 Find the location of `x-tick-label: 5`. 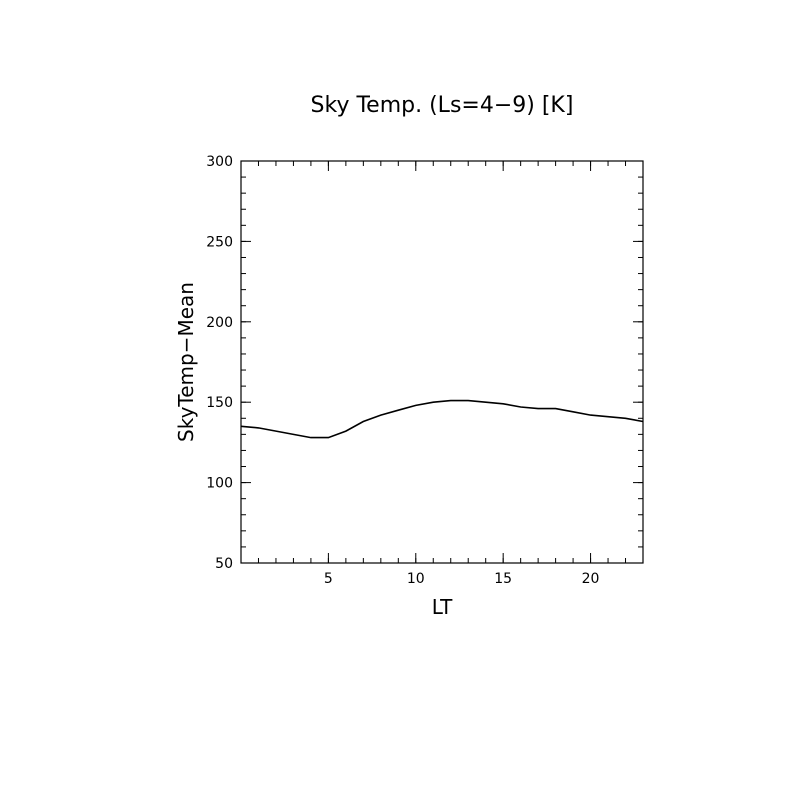

x-tick-label: 5 is located at coordinates (328, 579).